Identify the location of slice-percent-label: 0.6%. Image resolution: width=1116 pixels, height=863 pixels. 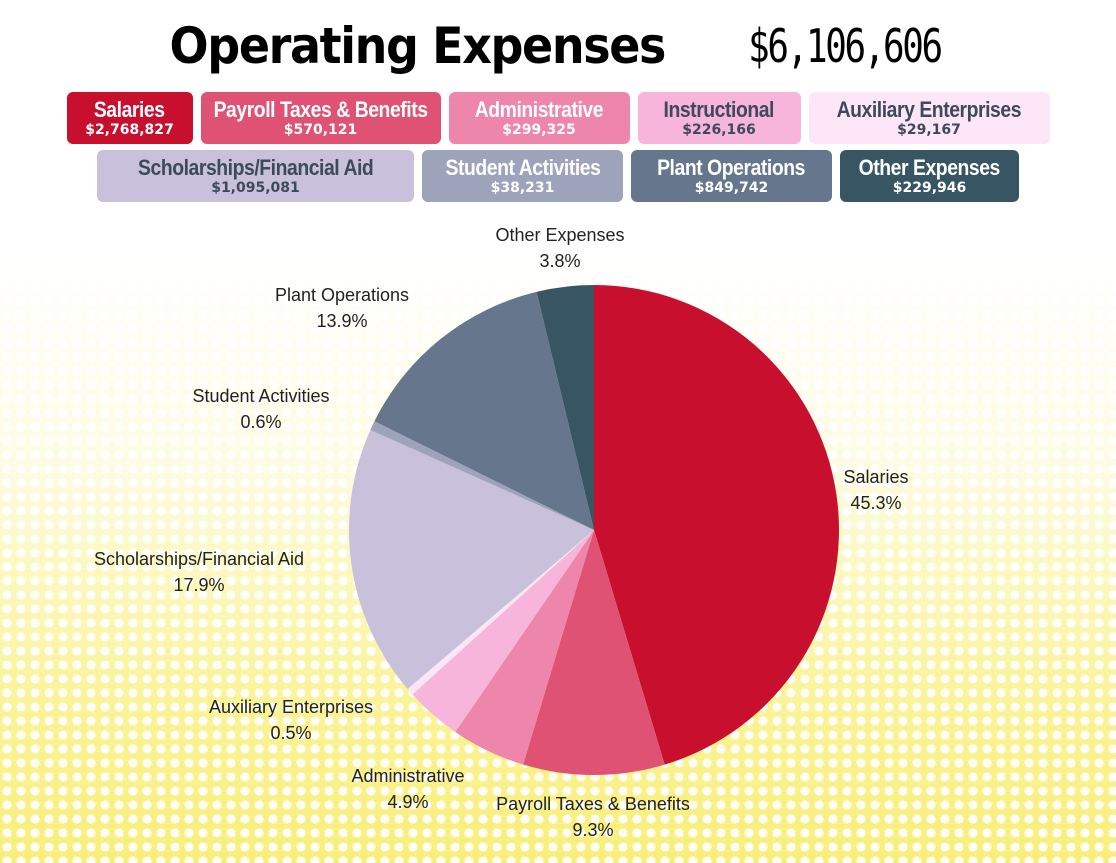
(260, 422).